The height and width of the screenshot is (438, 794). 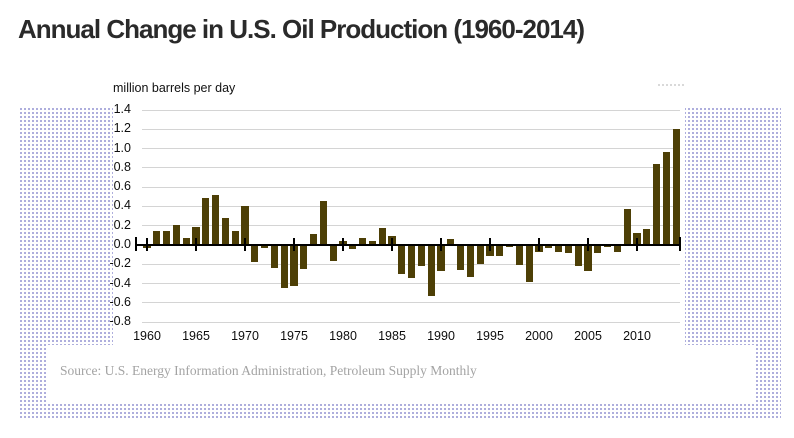 What do you see at coordinates (460, 258) in the screenshot?
I see `bar-1992` at bounding box center [460, 258].